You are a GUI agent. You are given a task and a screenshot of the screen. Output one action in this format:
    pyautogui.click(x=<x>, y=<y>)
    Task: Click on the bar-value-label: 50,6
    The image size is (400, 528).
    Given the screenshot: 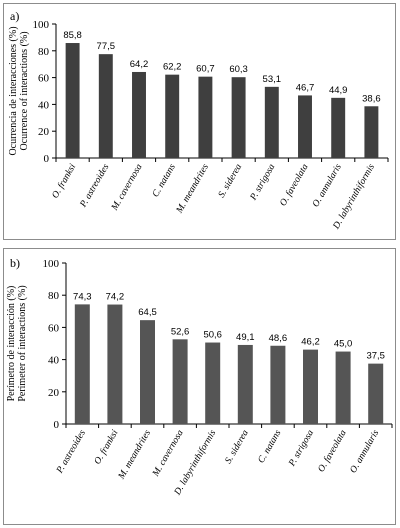 What is the action you would take?
    pyautogui.click(x=212, y=335)
    